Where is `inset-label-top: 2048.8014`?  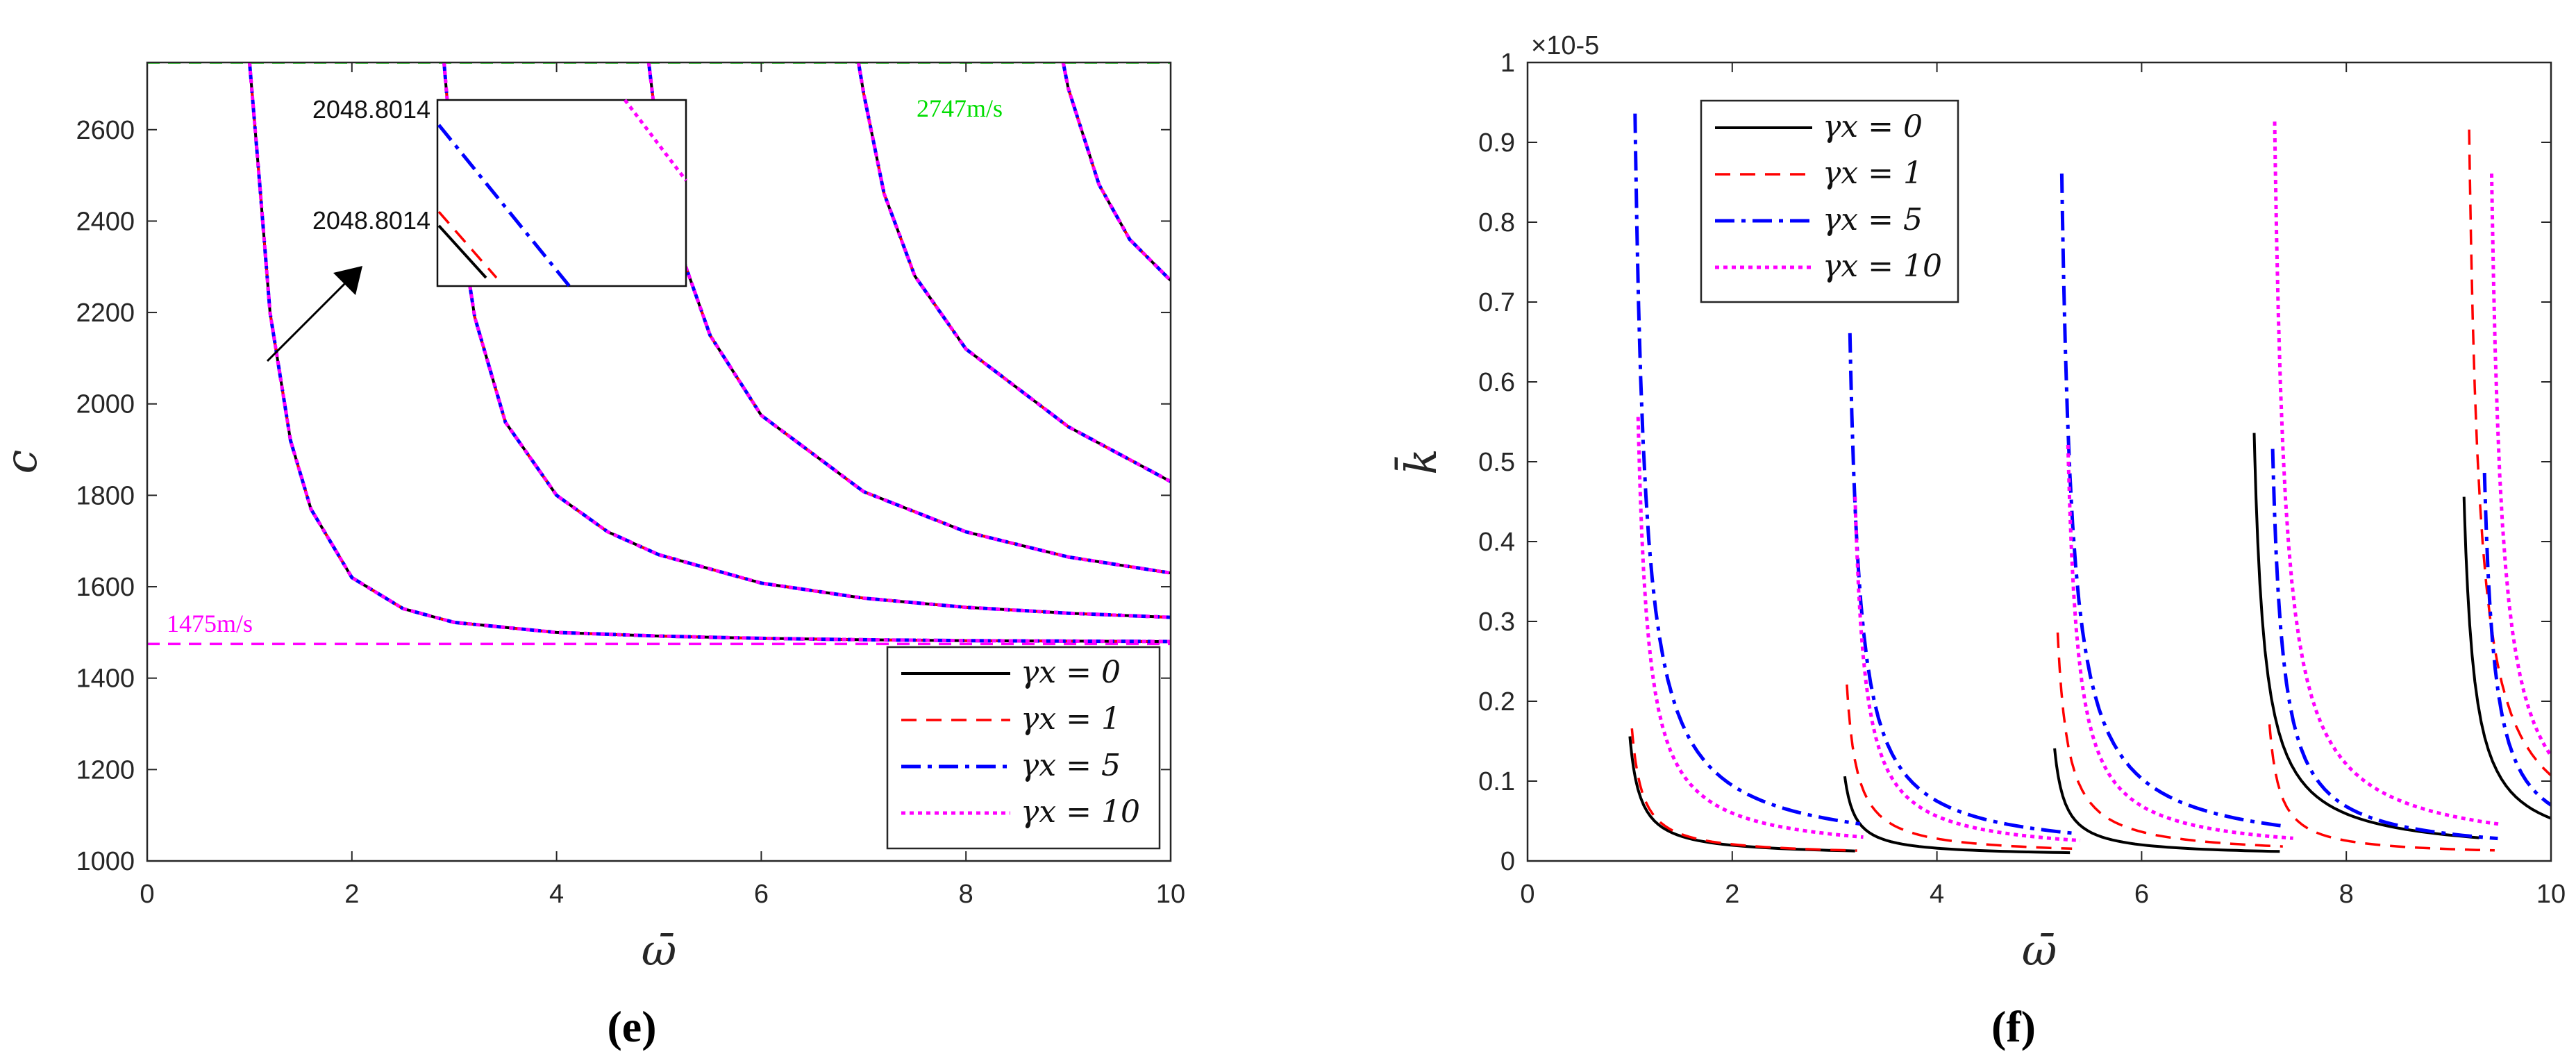
inset-label-top: 2048.8014 is located at coordinates (371, 109).